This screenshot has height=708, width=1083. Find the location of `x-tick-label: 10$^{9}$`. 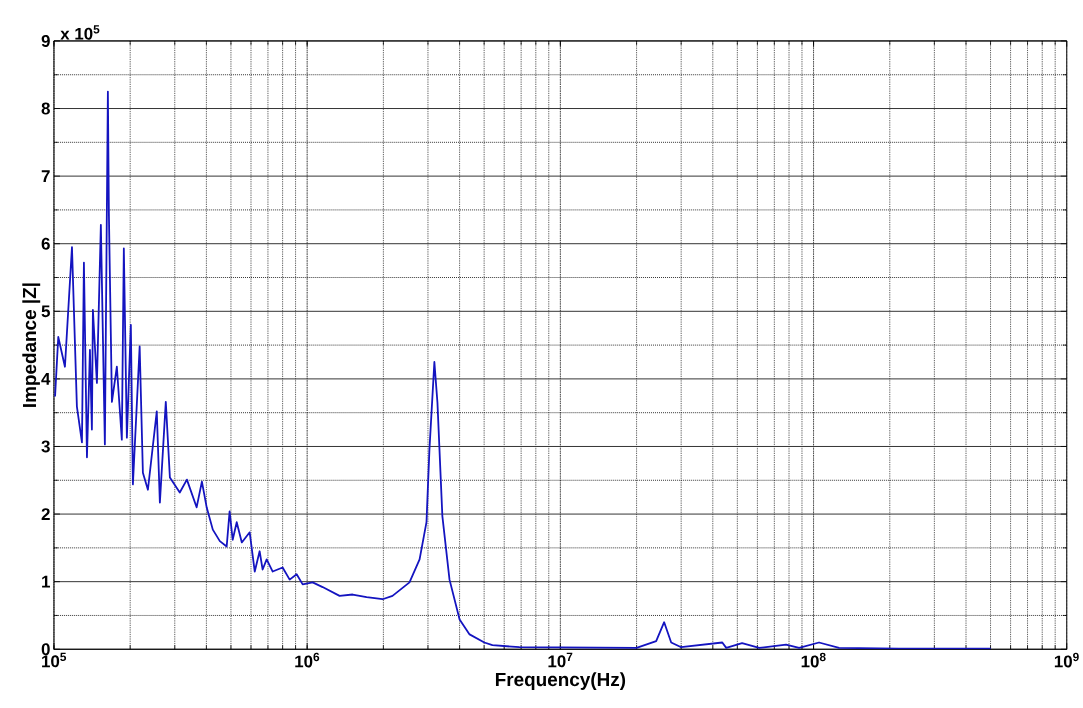

x-tick-label: 10$^{9}$ is located at coordinates (1066, 660).